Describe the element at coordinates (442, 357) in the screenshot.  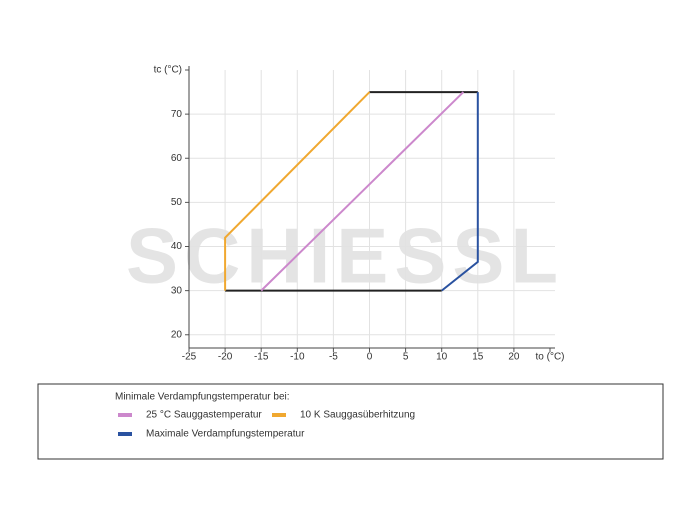
I see `x-tick-label: 10` at that location.